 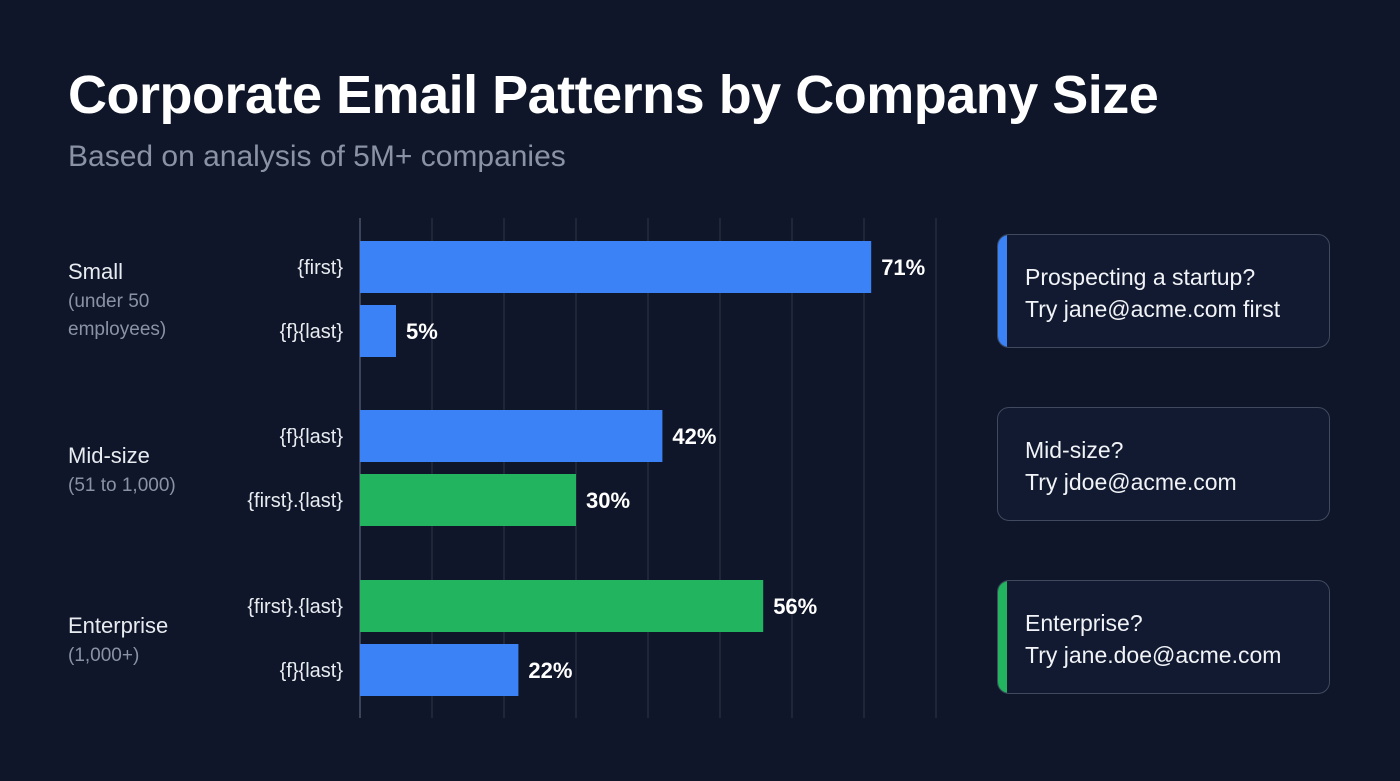 What do you see at coordinates (317, 156) in the screenshot?
I see `page-subtitle: Based on analysis of 5M+ companies` at bounding box center [317, 156].